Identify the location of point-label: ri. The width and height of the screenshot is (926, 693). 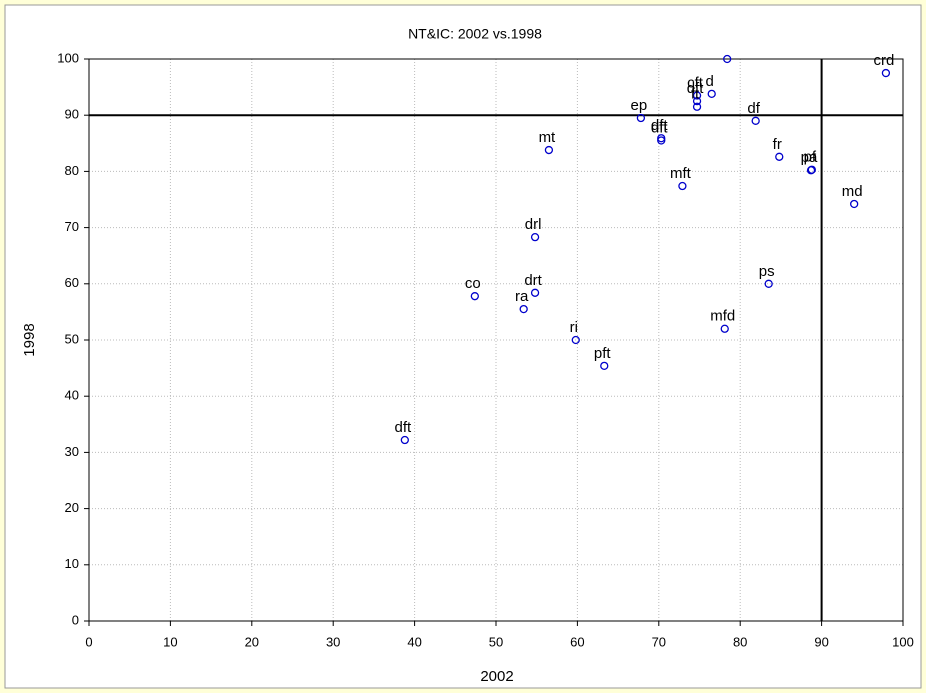
(574, 327).